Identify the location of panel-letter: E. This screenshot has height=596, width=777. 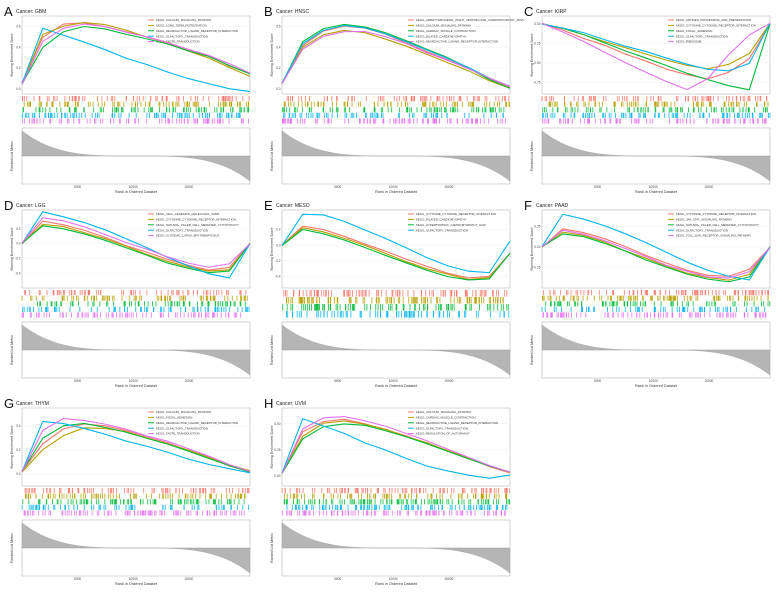
(268, 205).